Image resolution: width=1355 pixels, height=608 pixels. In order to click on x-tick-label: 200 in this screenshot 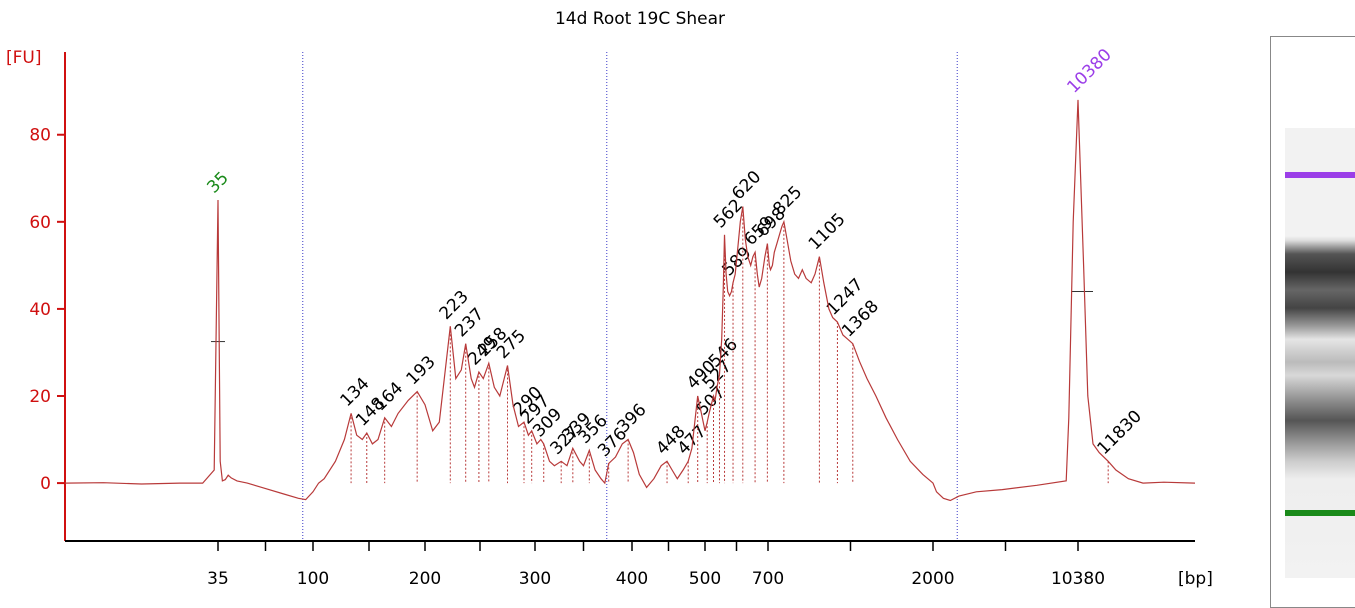, I will do `click(425, 579)`.